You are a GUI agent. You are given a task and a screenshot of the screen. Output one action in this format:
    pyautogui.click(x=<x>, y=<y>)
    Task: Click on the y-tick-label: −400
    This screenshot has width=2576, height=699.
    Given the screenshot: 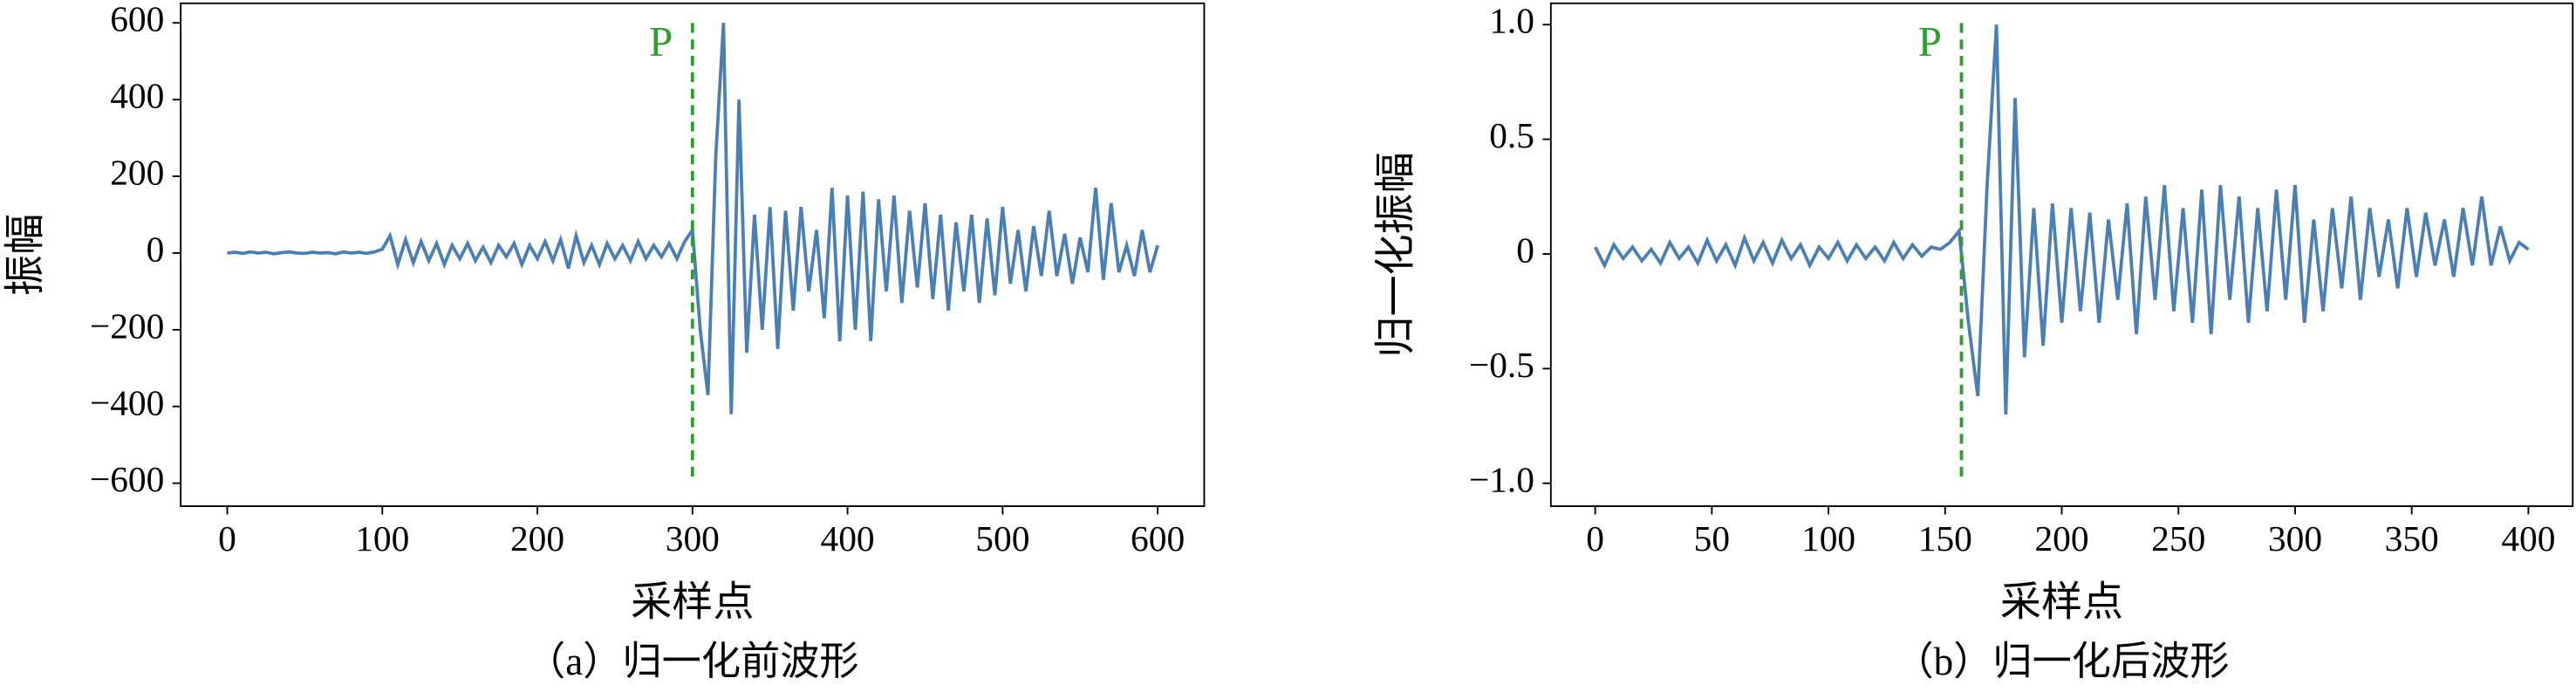 What is the action you would take?
    pyautogui.click(x=127, y=402)
    